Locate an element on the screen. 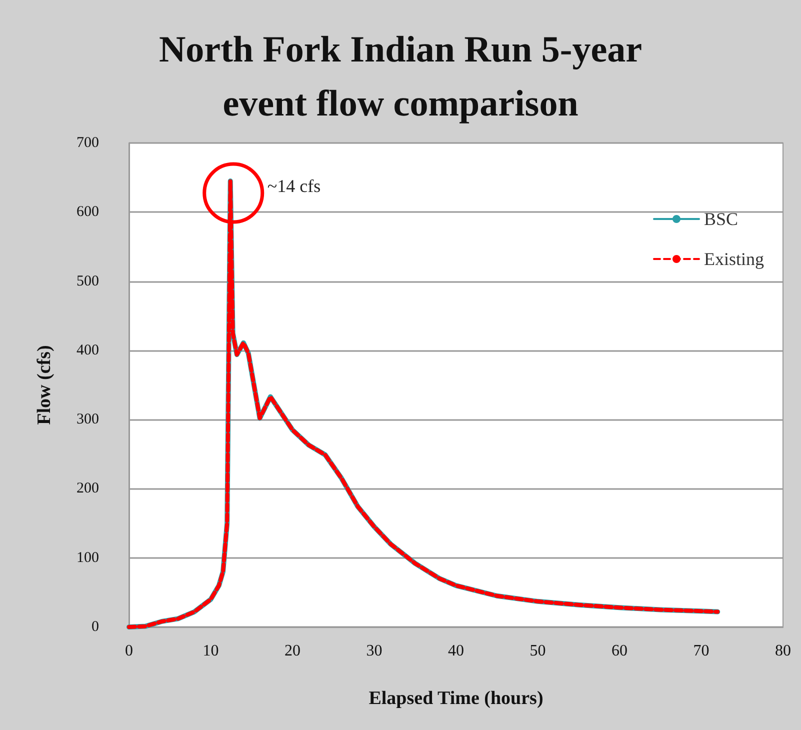  y-axis-title: Flow (cfs) is located at coordinates (44, 385).